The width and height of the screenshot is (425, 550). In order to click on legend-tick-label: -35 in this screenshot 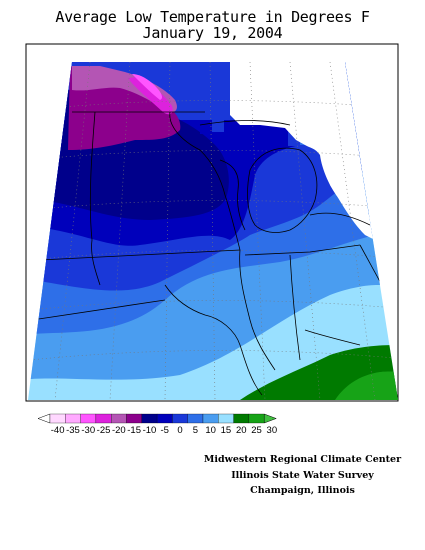, I will do `click(73, 430)`.